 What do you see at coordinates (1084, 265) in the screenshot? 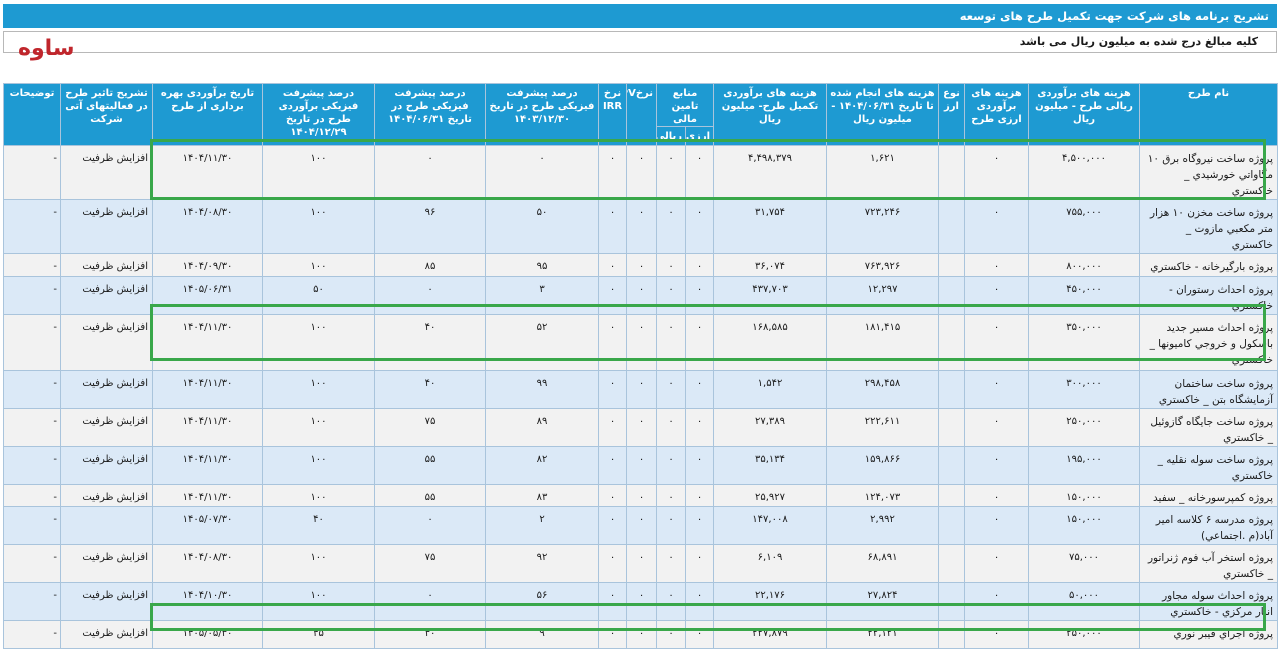
I see `cell-rial-cost: ۸۰۰,۰۰۰` at bounding box center [1084, 265].